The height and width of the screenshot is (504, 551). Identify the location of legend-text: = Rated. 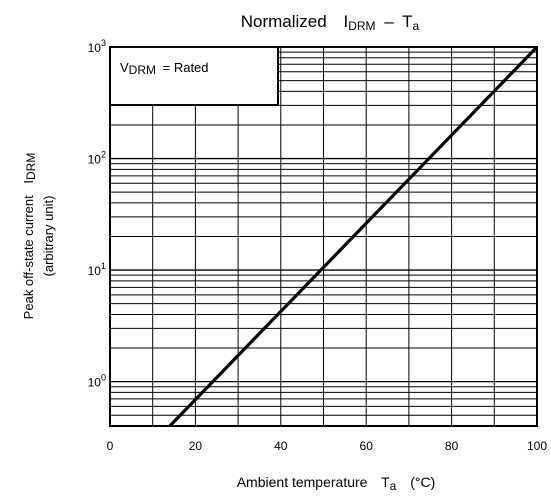
(186, 67).